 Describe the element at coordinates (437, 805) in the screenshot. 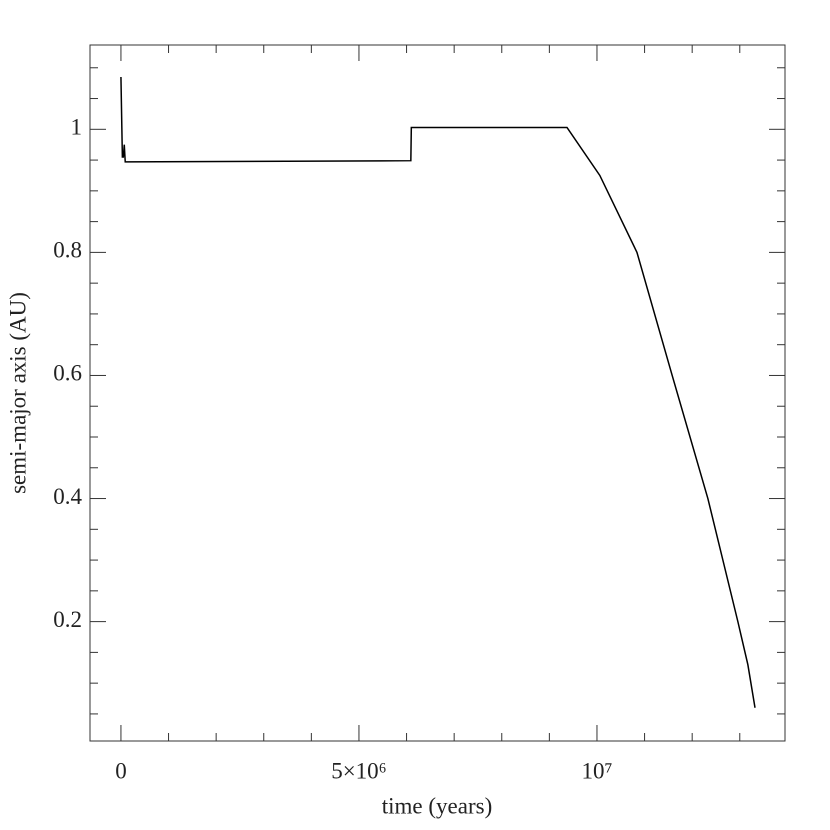

I see `x-axis-label: time (years)` at that location.